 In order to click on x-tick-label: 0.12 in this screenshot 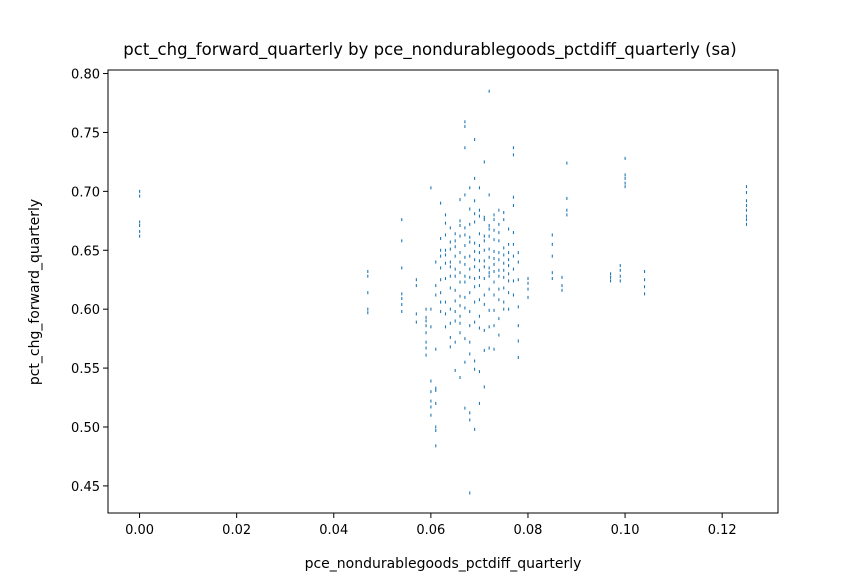, I will do `click(722, 530)`.